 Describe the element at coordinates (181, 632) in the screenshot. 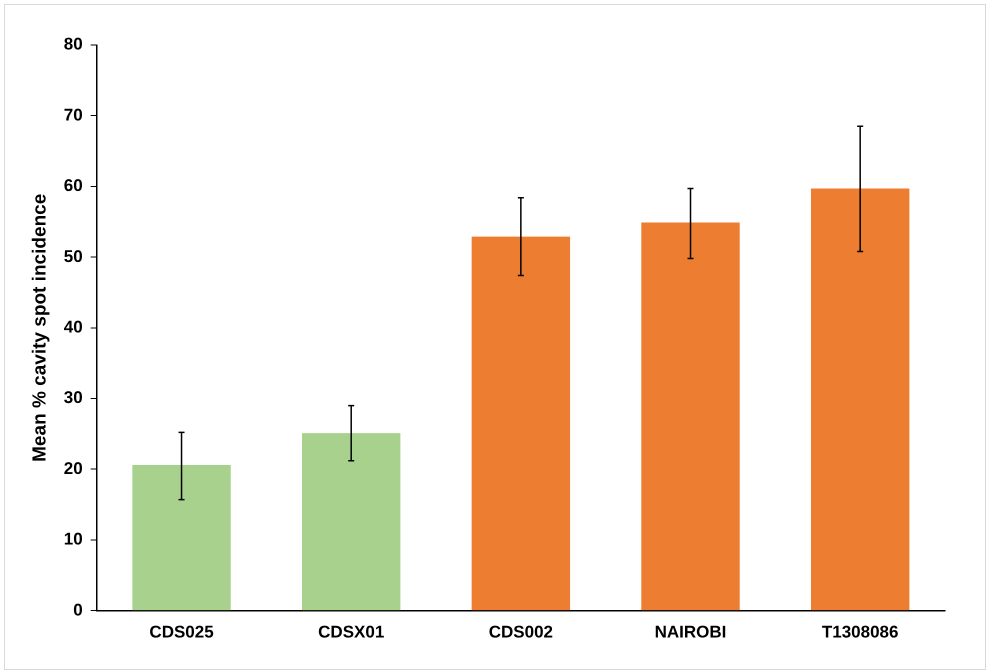

I see `x-tick-label: CDS025` at that location.